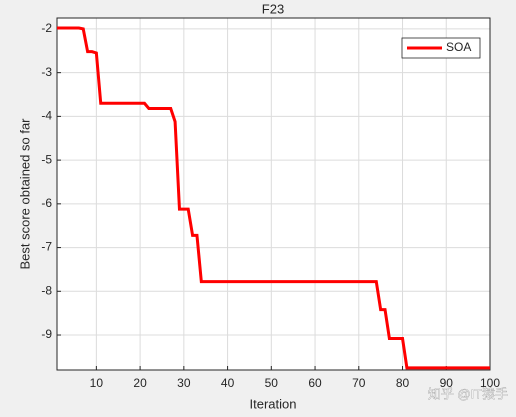 The height and width of the screenshot is (417, 516). What do you see at coordinates (458, 47) in the screenshot?
I see `legend-label: SOA` at bounding box center [458, 47].